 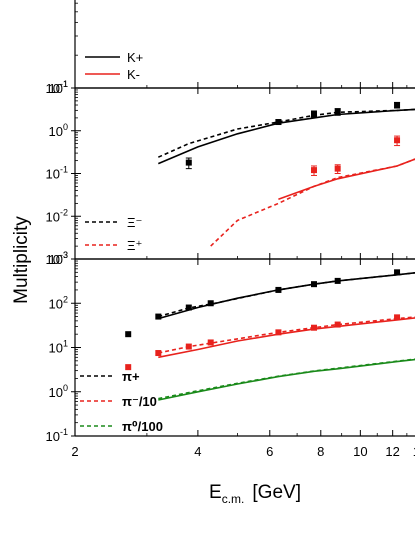 What do you see at coordinates (74, 451) in the screenshot?
I see `x-tick-label: 2` at bounding box center [74, 451].